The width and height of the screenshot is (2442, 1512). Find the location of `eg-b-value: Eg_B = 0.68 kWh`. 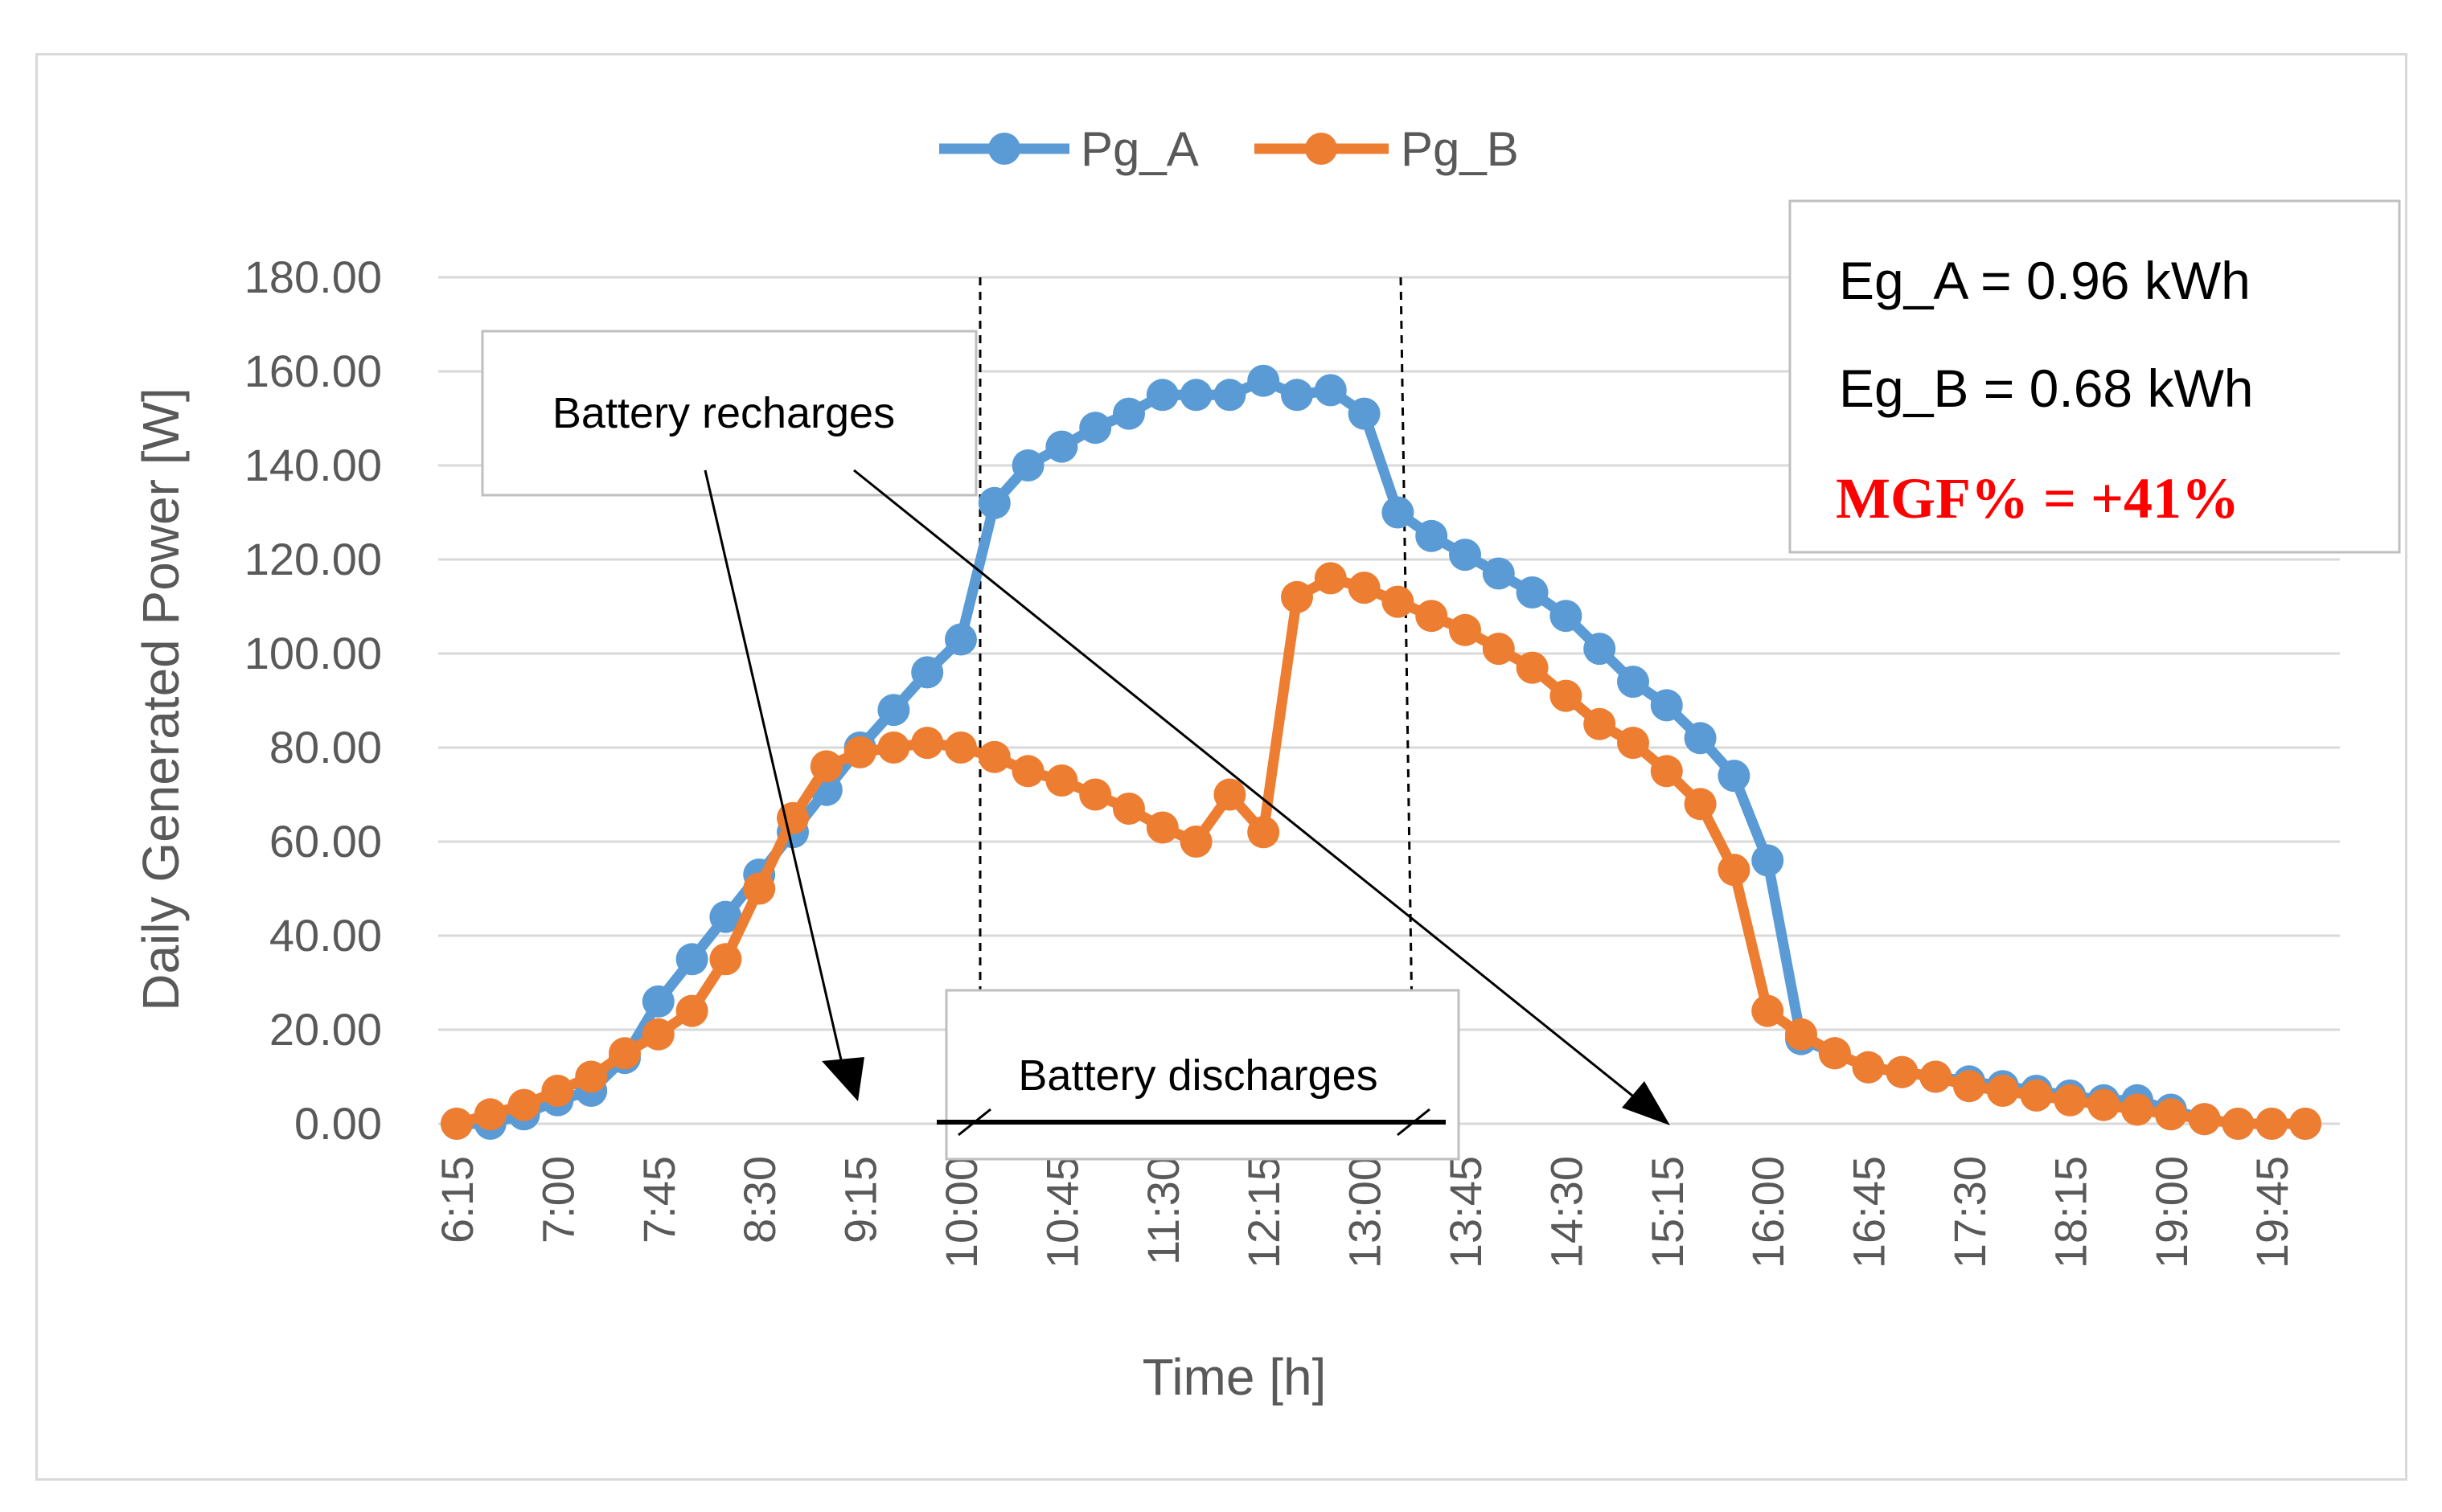

eg-b-value: Eg_B = 0.68 kWh is located at coordinates (2046, 388).